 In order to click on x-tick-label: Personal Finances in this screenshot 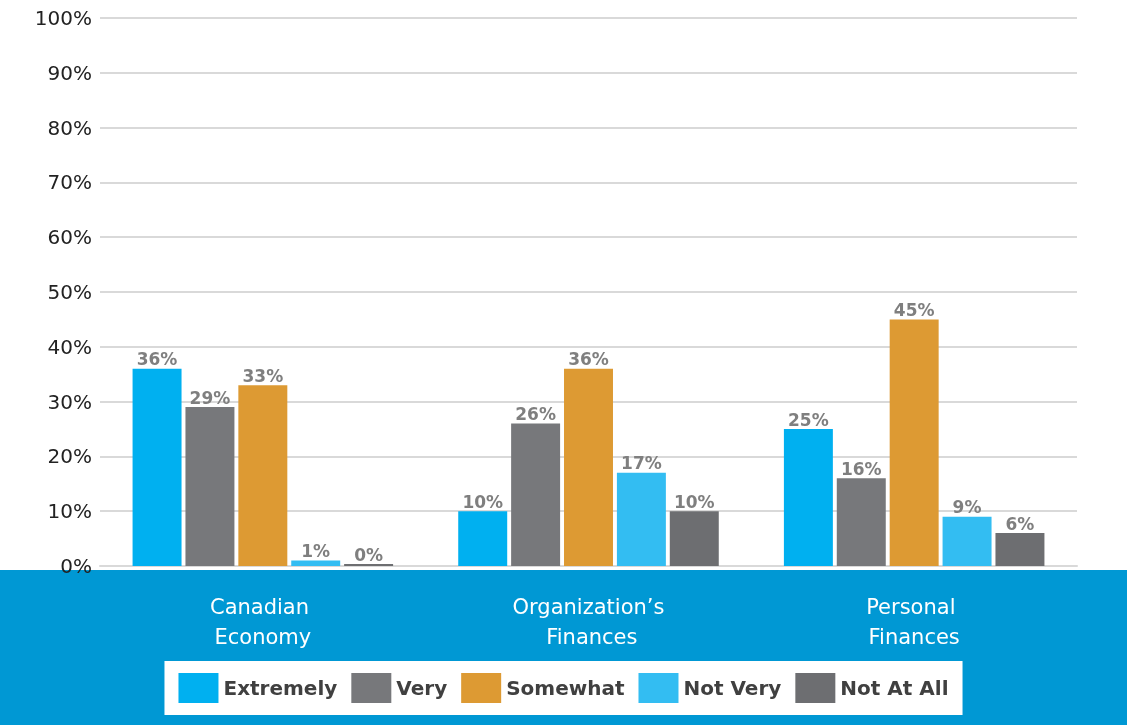, I will do `click(914, 622)`.